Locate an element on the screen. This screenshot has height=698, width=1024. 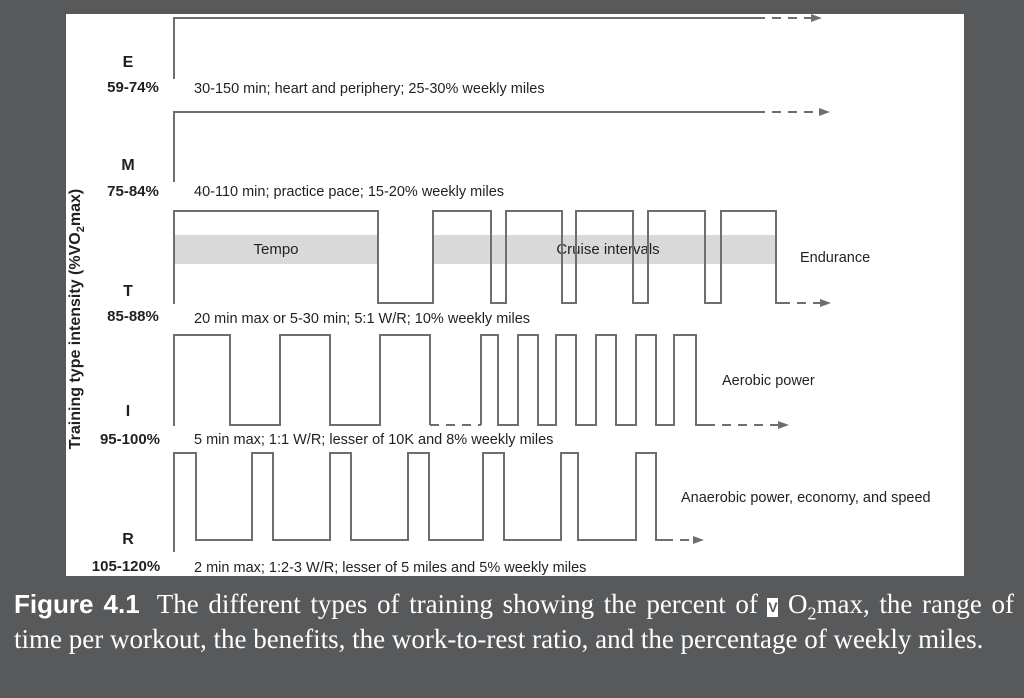
cruise-intervals-label: Cruise intervals is located at coordinates (607, 249).